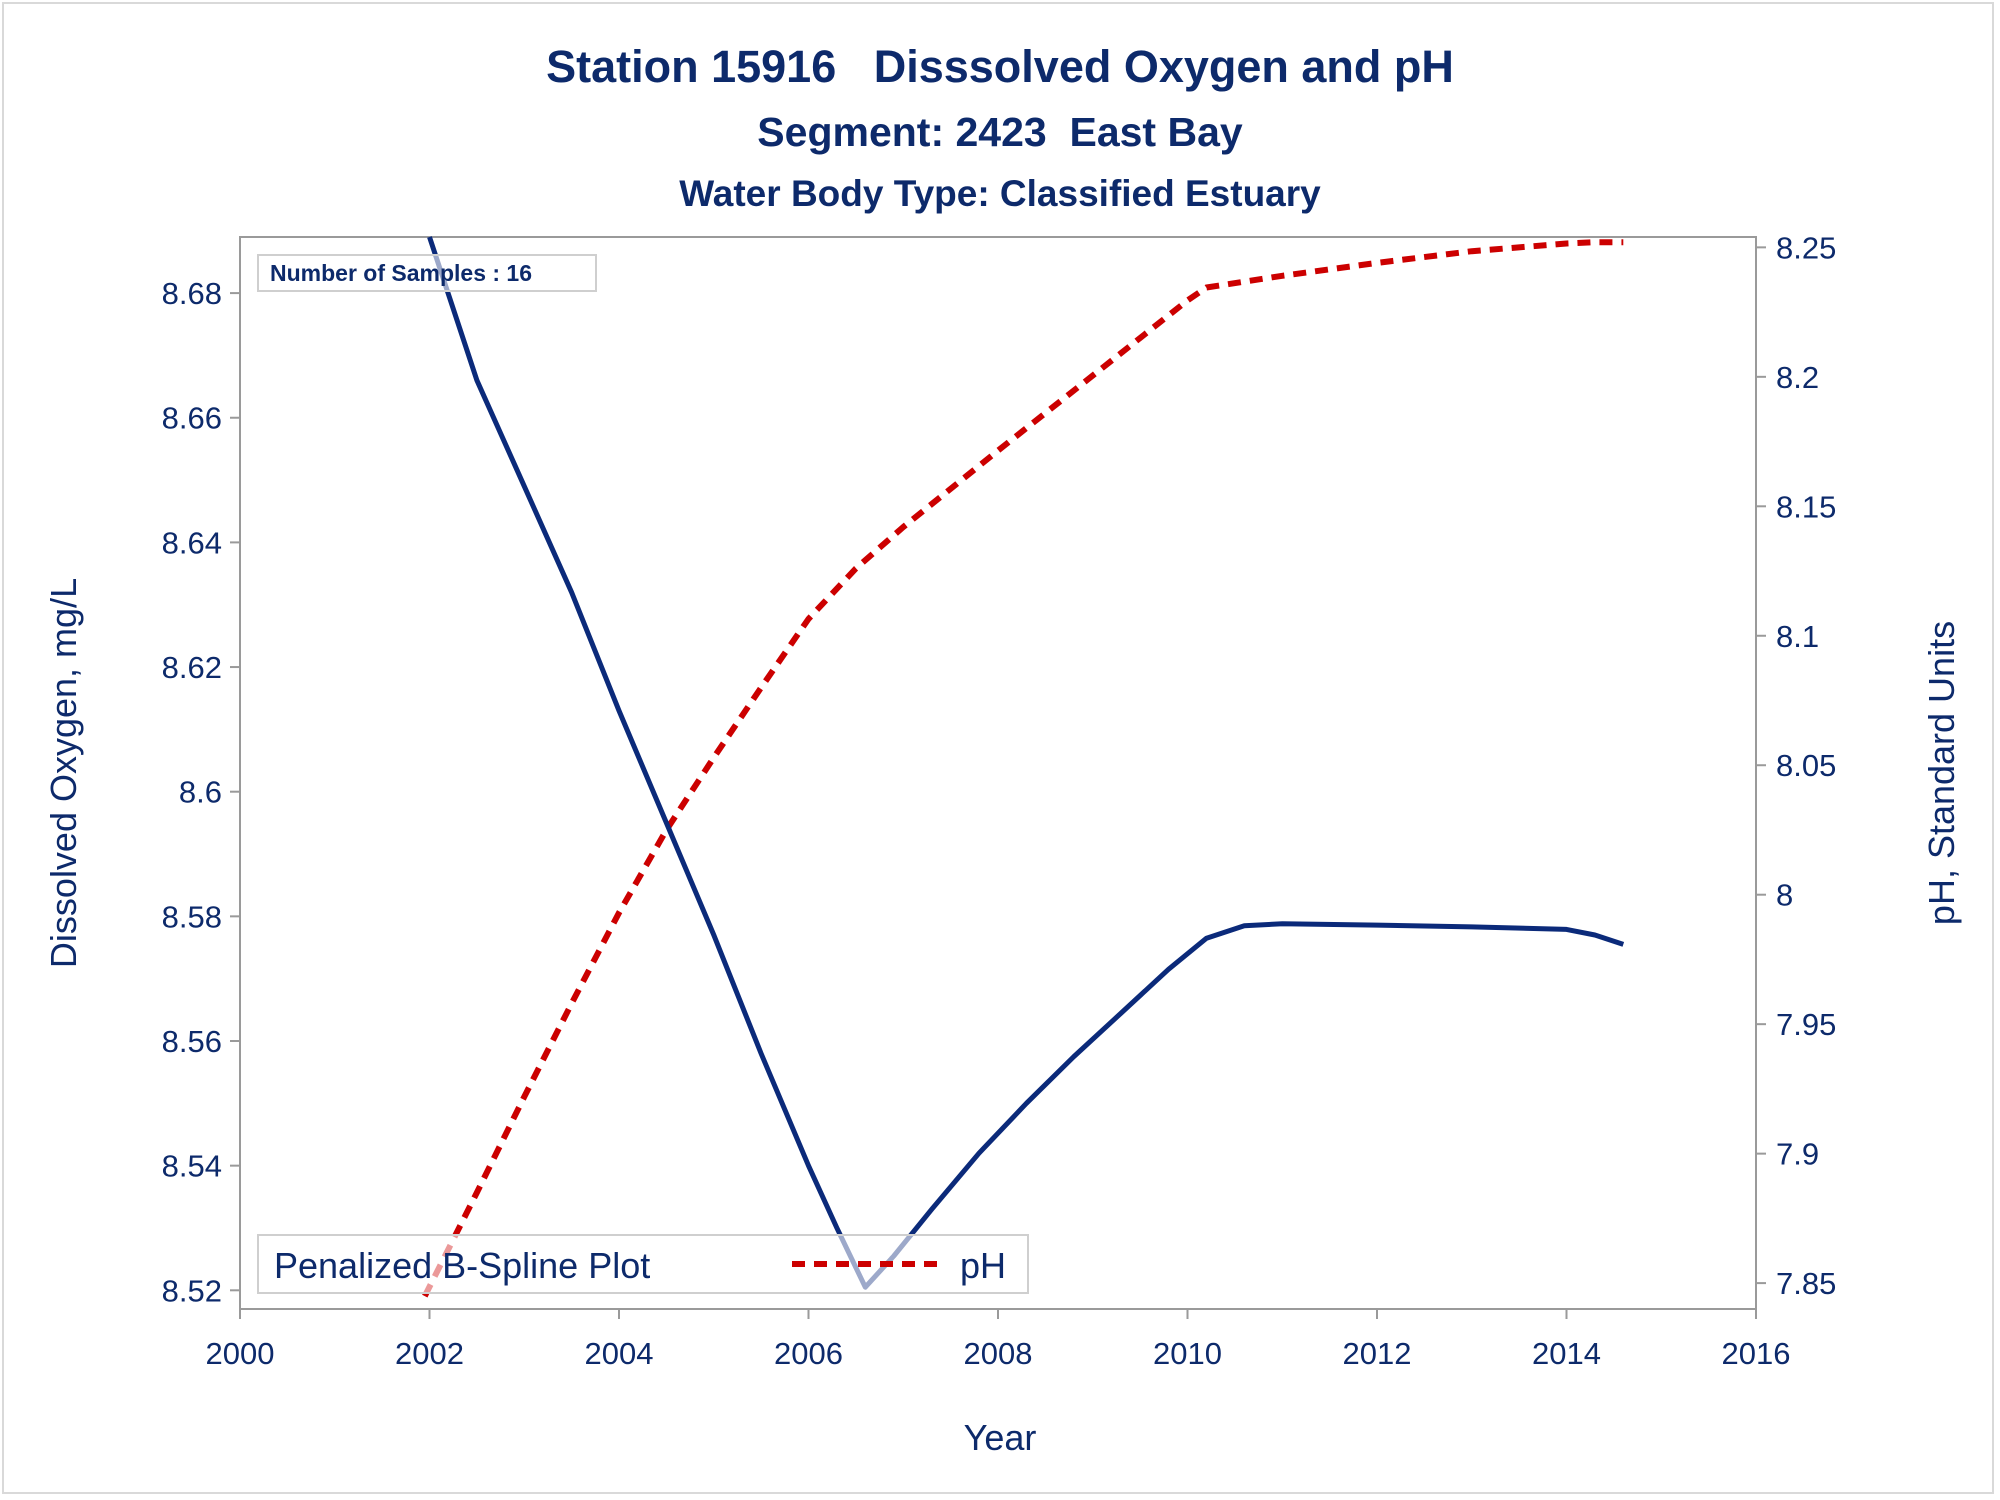 Image resolution: width=2000 pixels, height=1500 pixels. I want to click on y-axis-right: 7.85 7.9 7.95 8 8.05 8.1 8.15 8.2 8.25, so click(1796, 765).